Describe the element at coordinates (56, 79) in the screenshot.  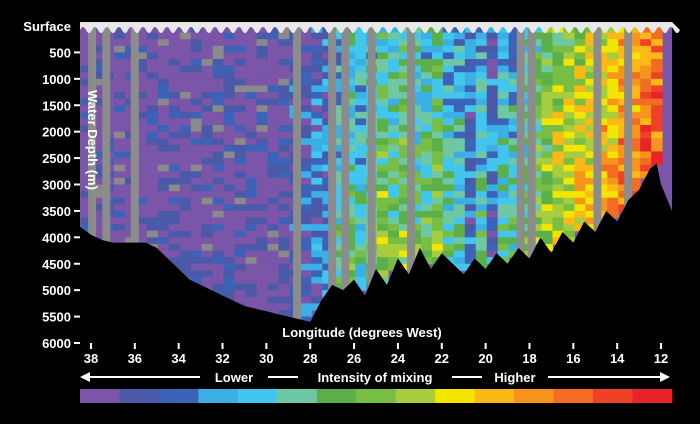
I see `y-tick-label: 1000` at that location.